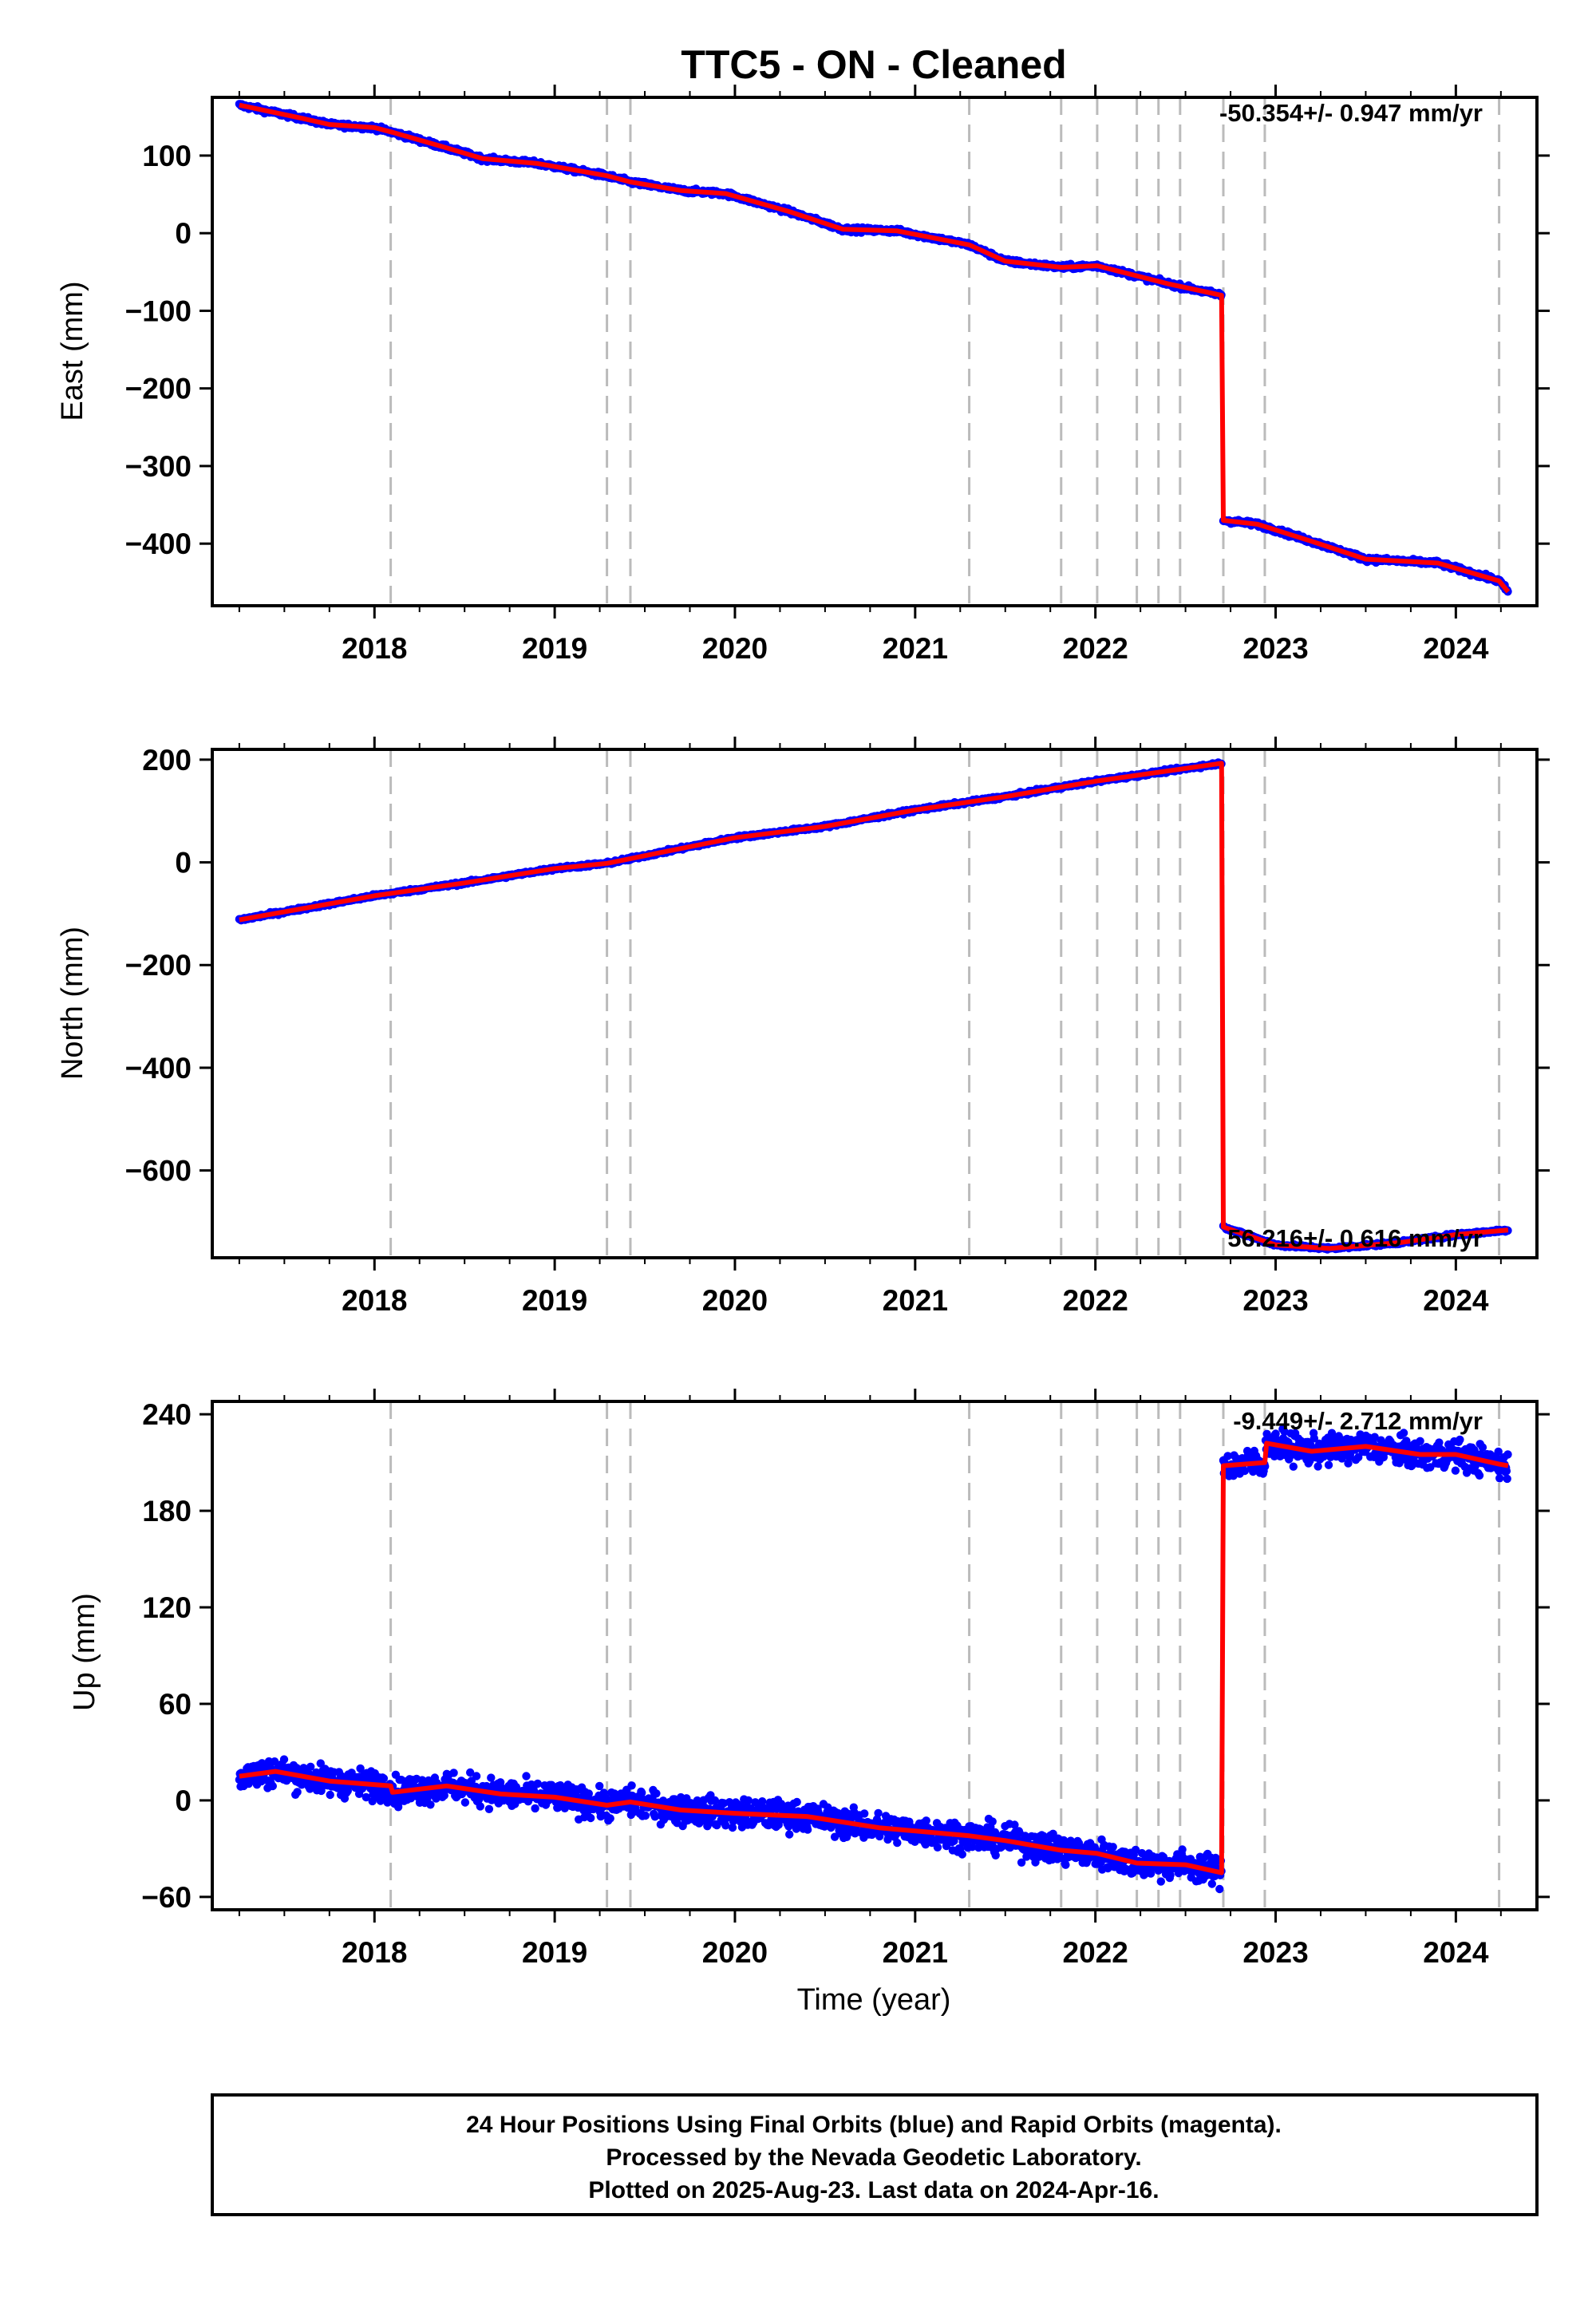 This screenshot has width=1596, height=2316. I want to click on east-y-tick-label: 100, so click(167, 156).